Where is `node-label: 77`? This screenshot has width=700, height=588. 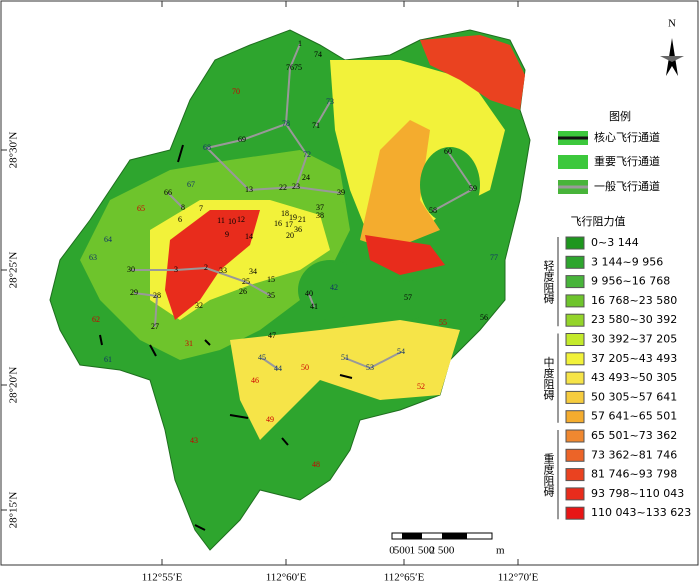
node-label: 77 is located at coordinates (494, 257).